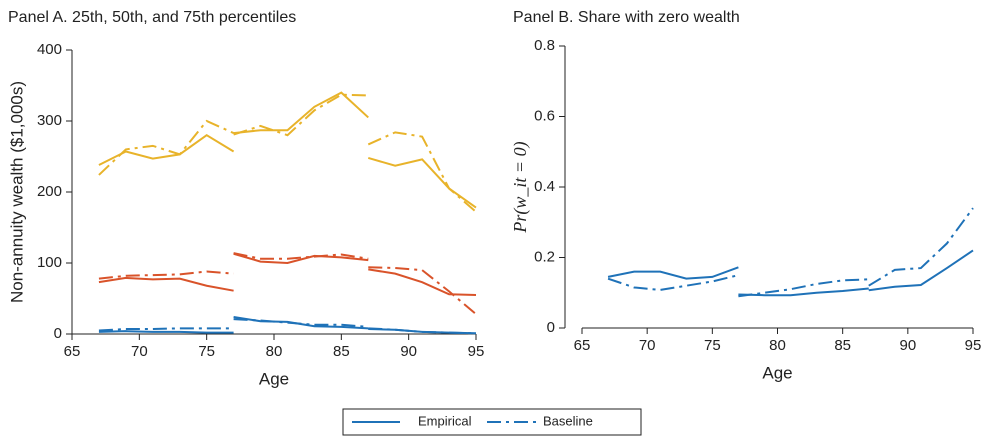 This screenshot has width=987, height=438. What do you see at coordinates (544, 256) in the screenshot?
I see `y-tick-label: 0.2` at bounding box center [544, 256].